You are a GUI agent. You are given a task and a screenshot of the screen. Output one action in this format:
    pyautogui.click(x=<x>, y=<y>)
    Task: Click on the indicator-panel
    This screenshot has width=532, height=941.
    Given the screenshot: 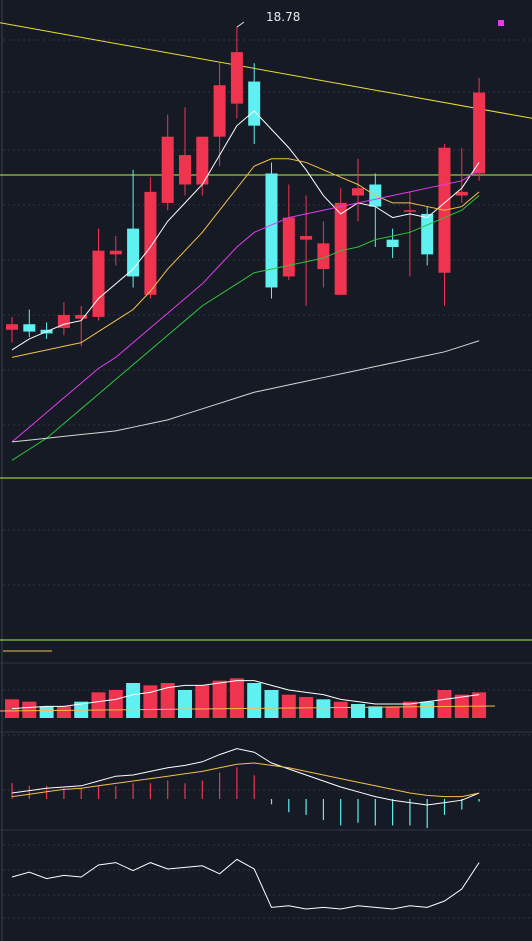 What is the action you would take?
    pyautogui.click(x=245, y=884)
    